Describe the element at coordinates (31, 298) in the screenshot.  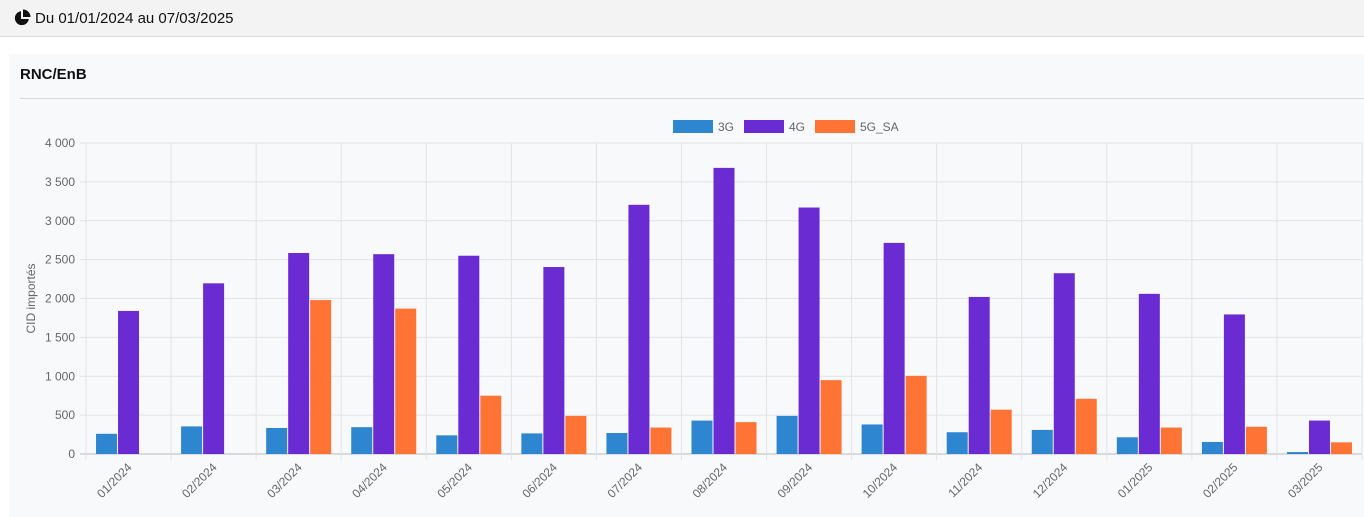
I see `y-axis-title: CID importés` at that location.